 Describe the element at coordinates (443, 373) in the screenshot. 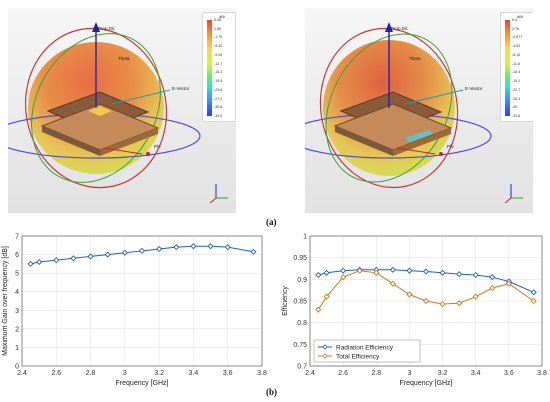

I see `x-tick-label: 3.2` at that location.